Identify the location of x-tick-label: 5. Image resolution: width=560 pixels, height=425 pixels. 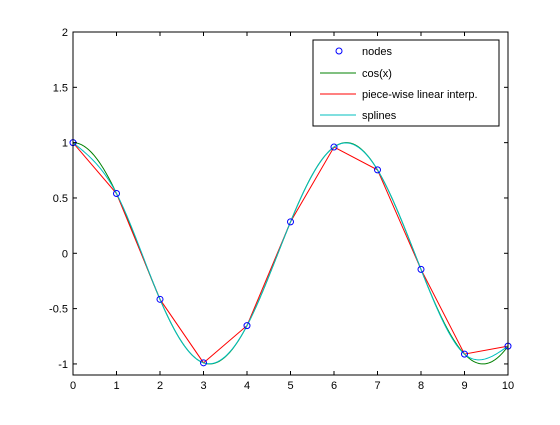
(290, 386).